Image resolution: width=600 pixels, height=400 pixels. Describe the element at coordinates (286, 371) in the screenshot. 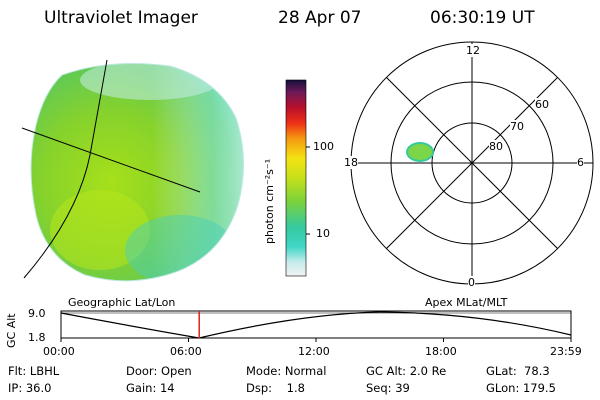

I see `mode-info: Mode: Normal` at that location.